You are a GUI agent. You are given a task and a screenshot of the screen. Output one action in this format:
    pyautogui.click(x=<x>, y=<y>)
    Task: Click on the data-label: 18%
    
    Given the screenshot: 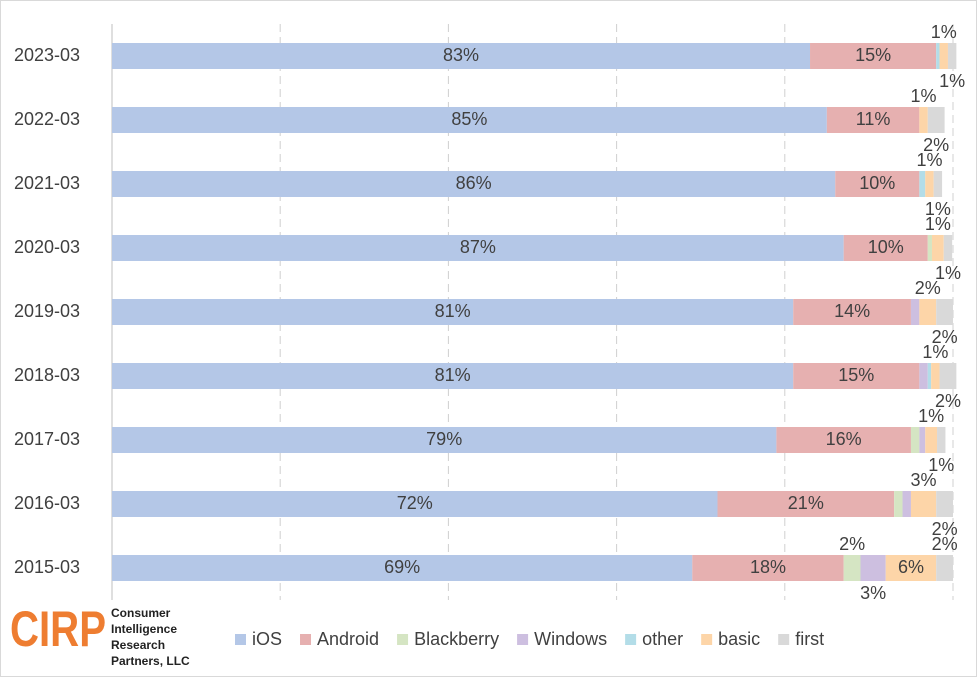 What is the action you would take?
    pyautogui.click(x=768, y=567)
    